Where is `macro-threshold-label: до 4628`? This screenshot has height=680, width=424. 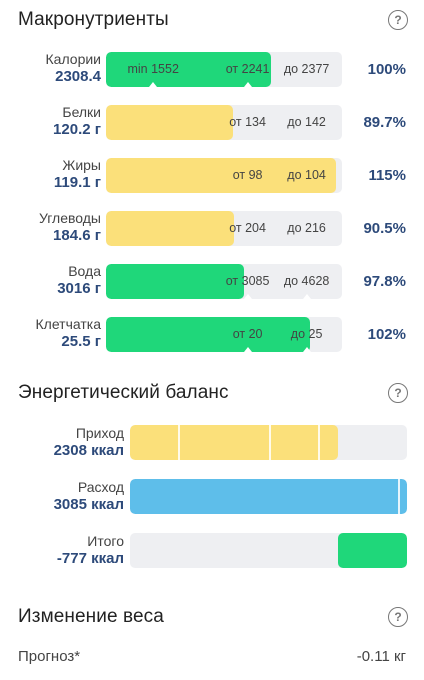 macro-threshold-label: до 4628 is located at coordinates (306, 281).